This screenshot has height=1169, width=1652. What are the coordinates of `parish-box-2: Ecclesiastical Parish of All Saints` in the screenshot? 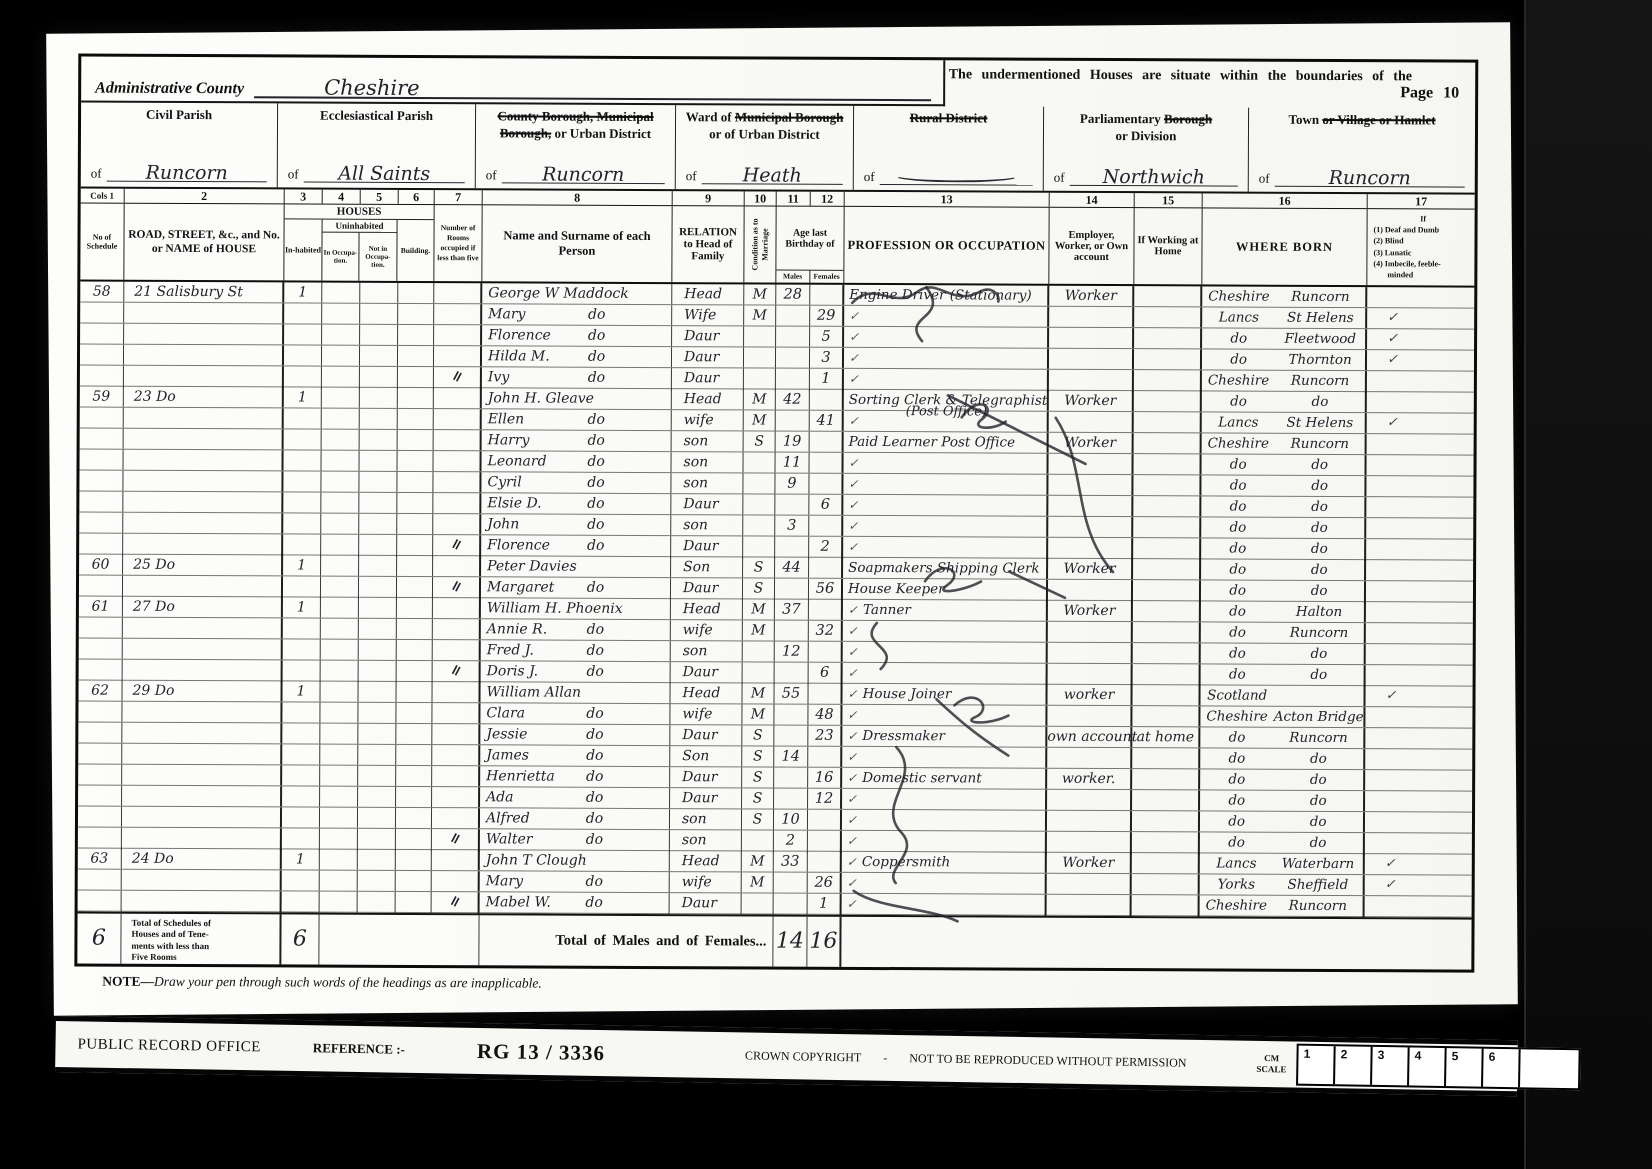 It's located at (377, 146).